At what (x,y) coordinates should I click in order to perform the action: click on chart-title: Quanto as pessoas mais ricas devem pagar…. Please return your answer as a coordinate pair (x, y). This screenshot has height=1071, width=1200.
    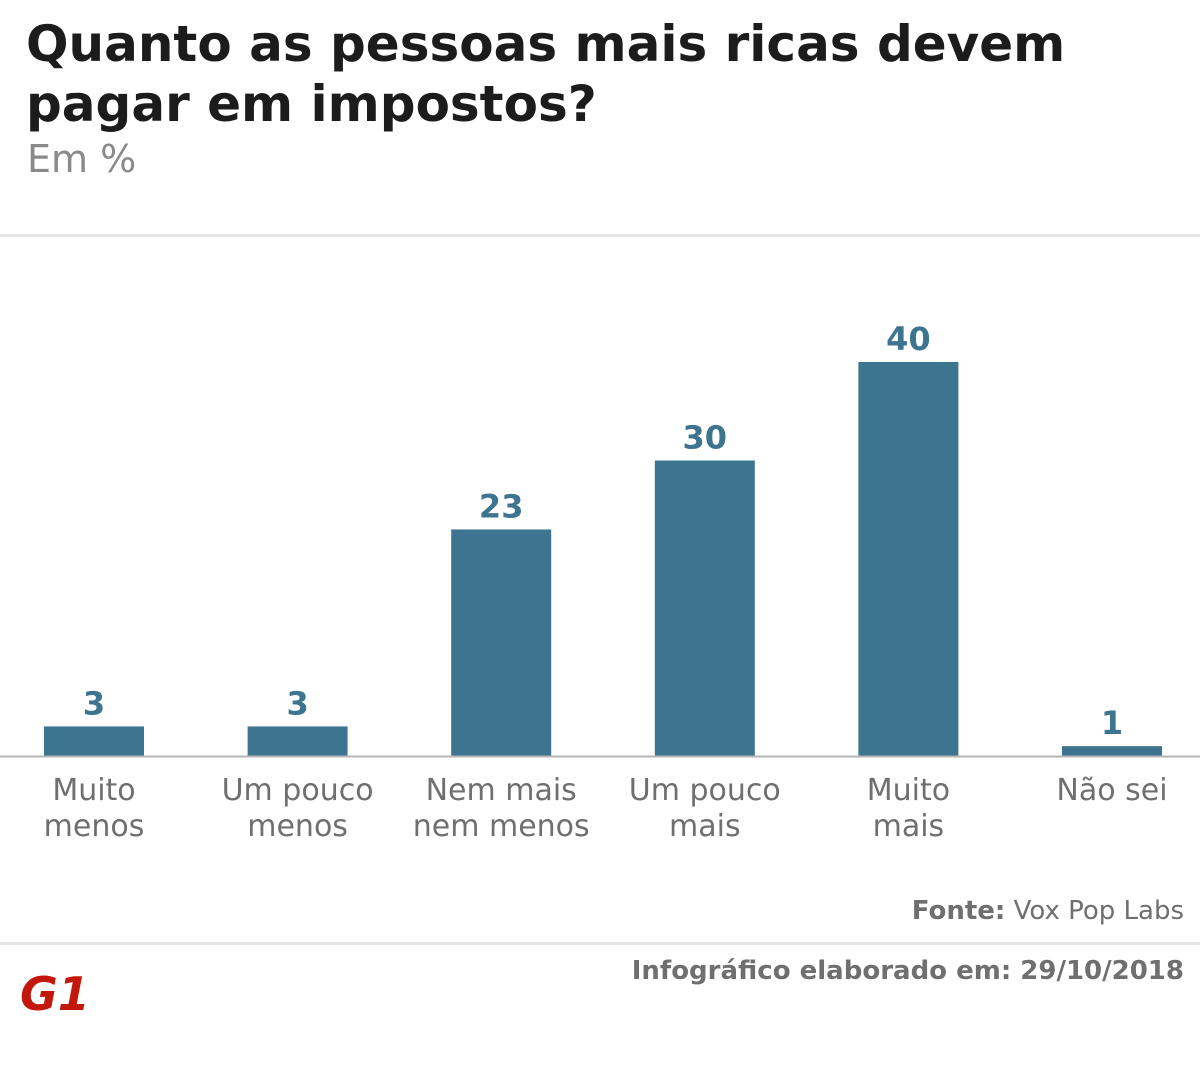
    Looking at the image, I should click on (546, 74).